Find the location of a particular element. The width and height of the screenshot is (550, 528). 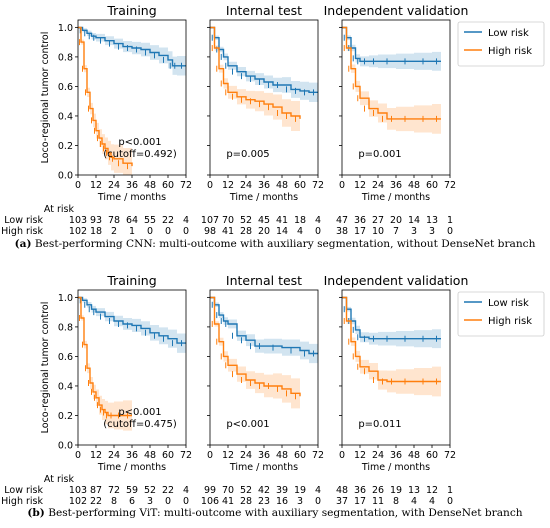

at-risk-count: 14 is located at coordinates (414, 220).